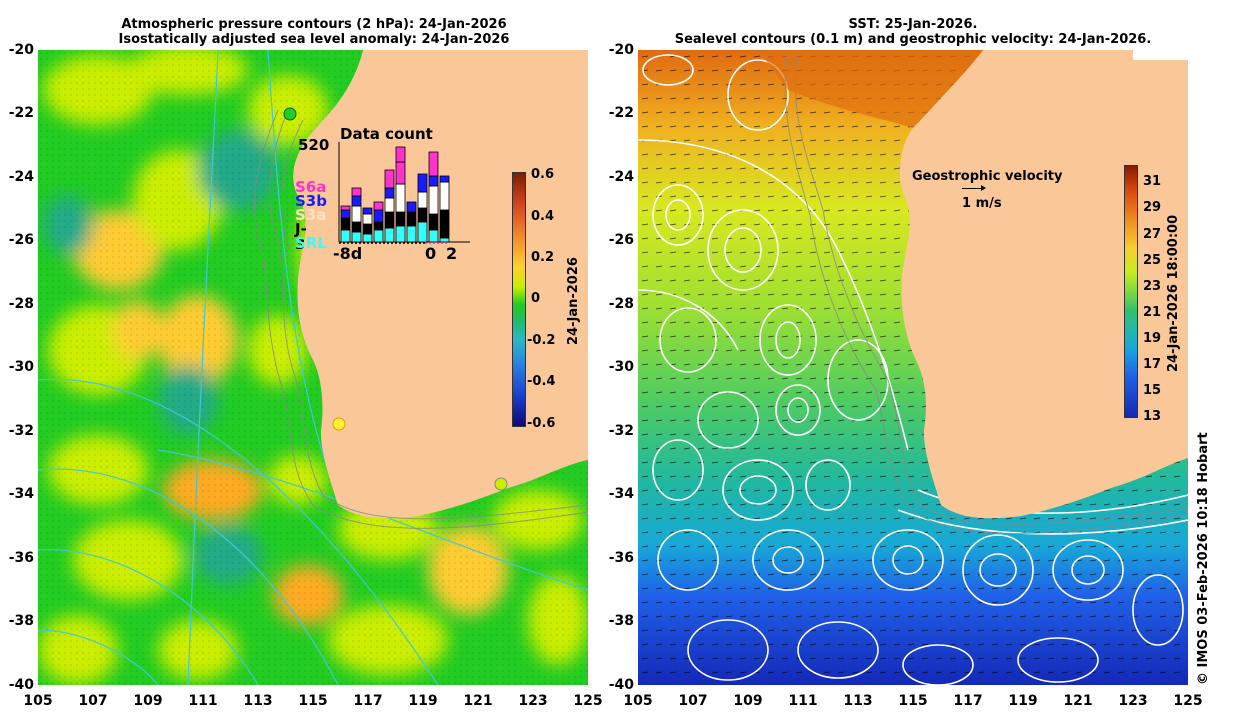 This screenshot has width=1250, height=720. Describe the element at coordinates (519, 299) in the screenshot. I see `left-colorbar` at that location.